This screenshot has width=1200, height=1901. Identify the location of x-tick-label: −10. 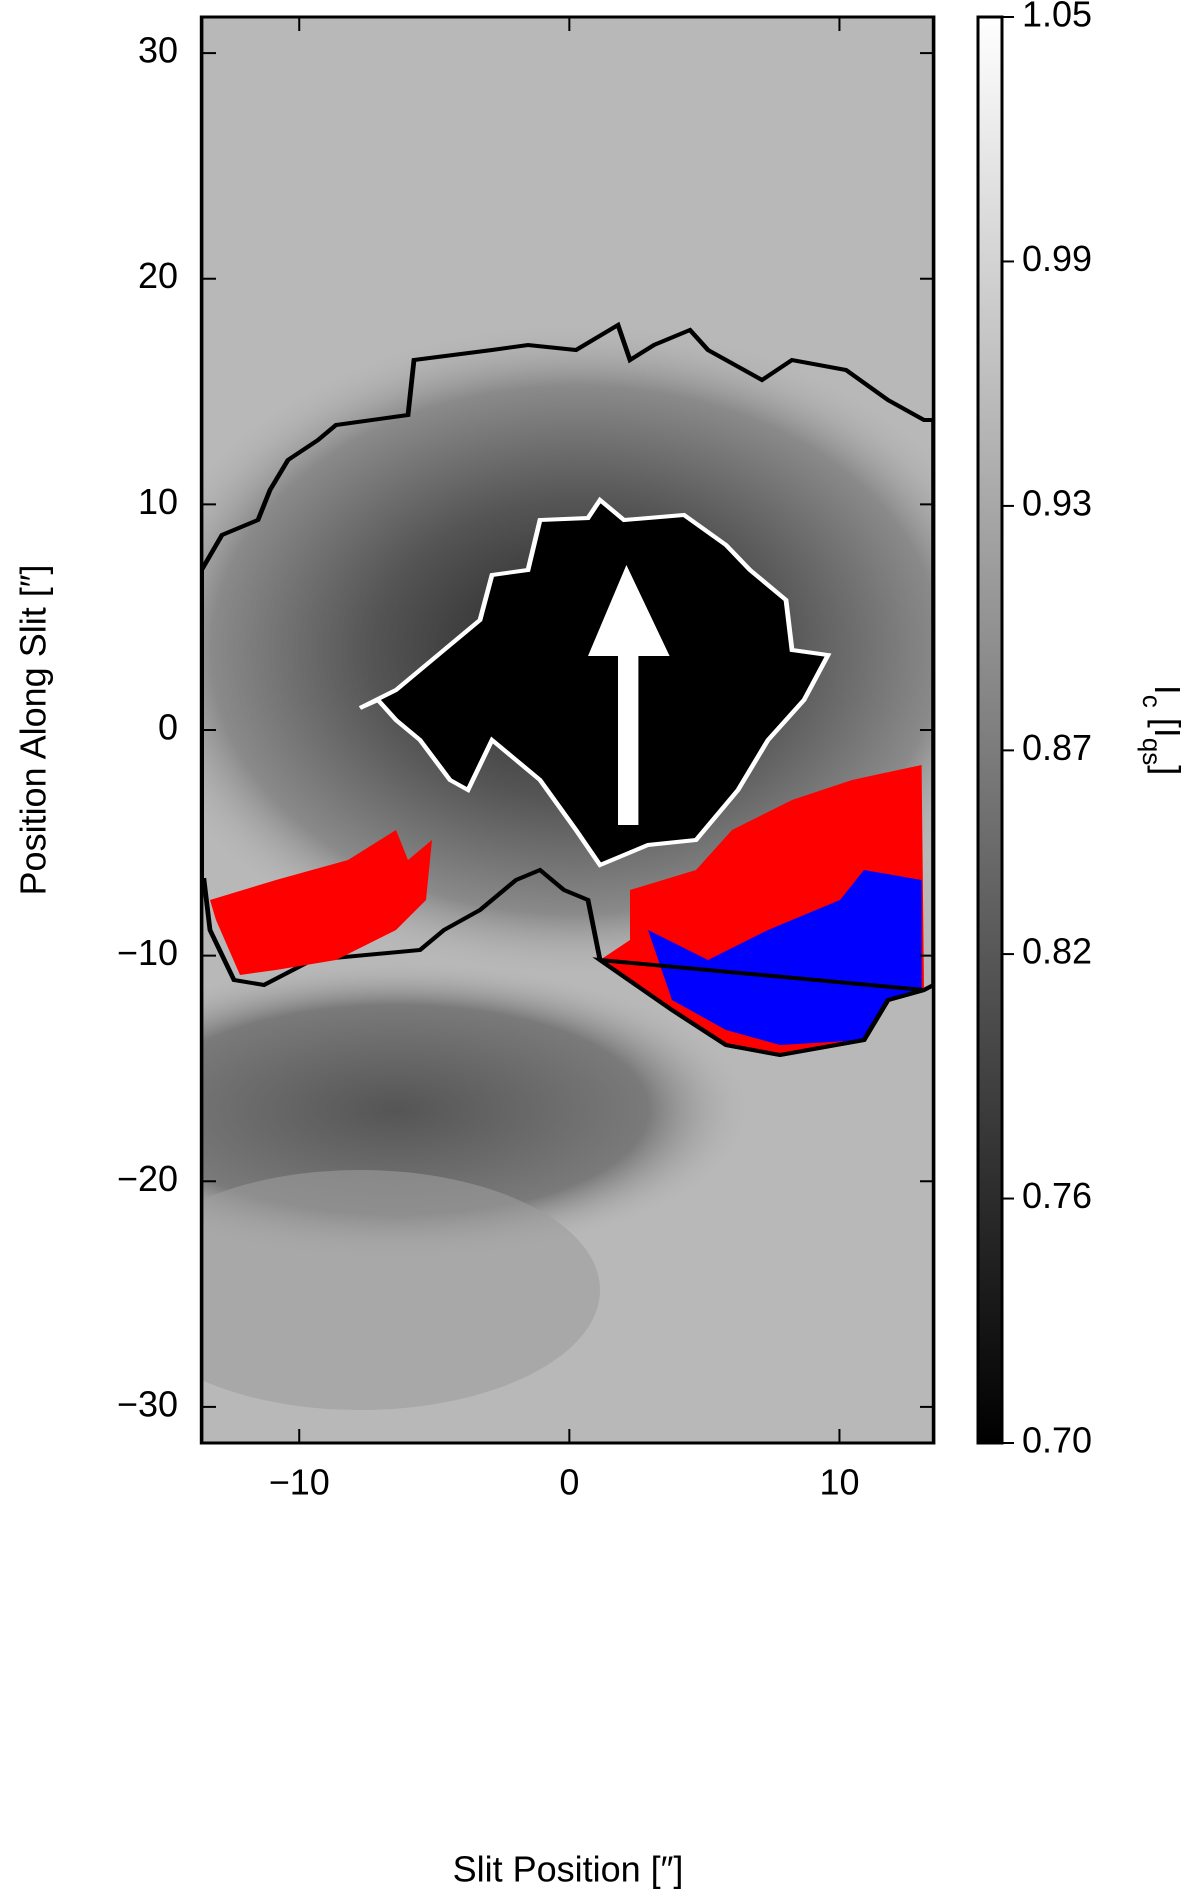
(299, 1482).